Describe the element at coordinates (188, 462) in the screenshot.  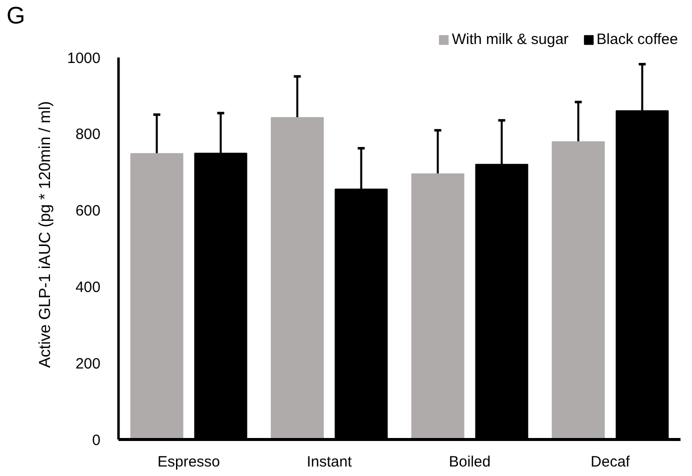
I see `x-tick-label: Espresso` at that location.